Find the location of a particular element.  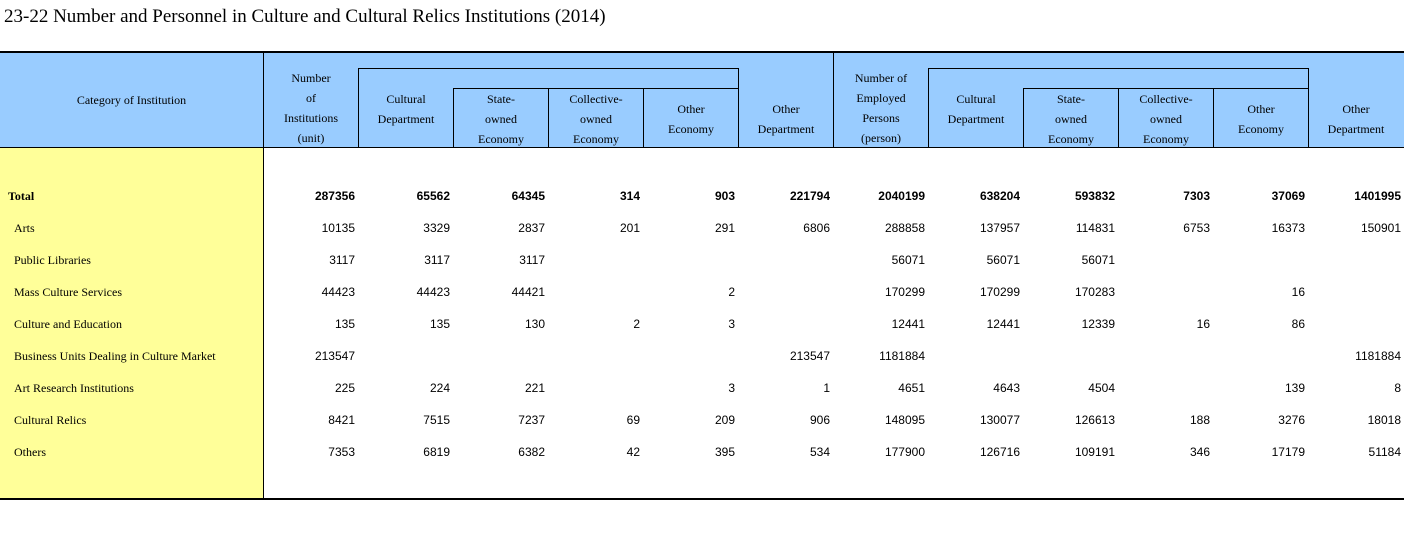

category-divider is located at coordinates (263, 275).